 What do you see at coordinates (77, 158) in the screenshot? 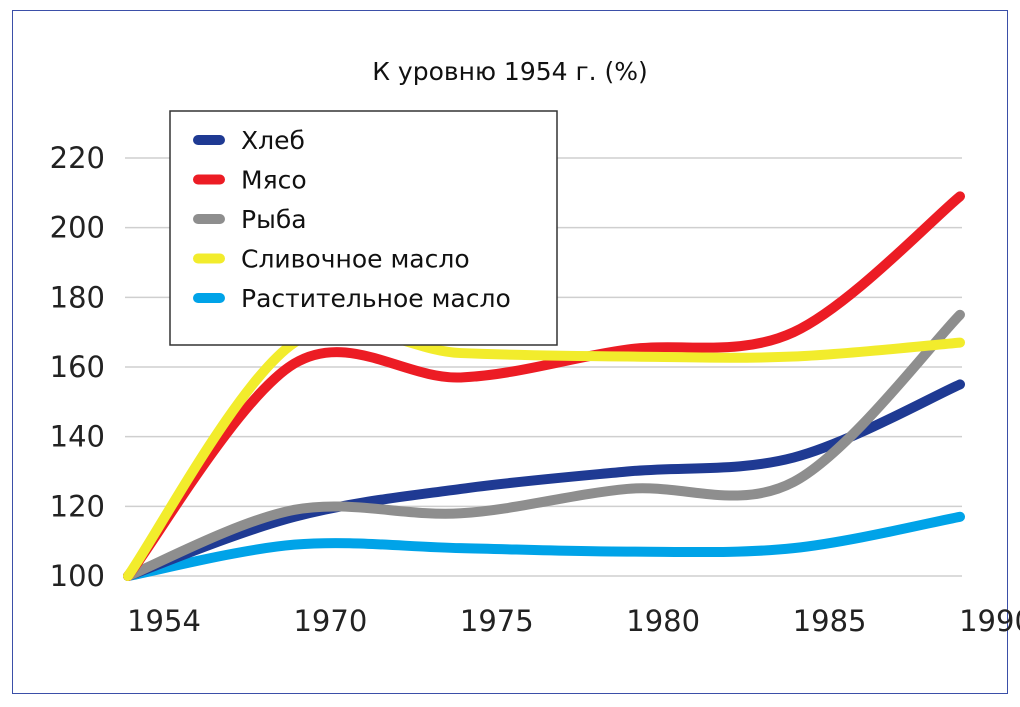
I see `y-tick-label: 220` at bounding box center [77, 158].